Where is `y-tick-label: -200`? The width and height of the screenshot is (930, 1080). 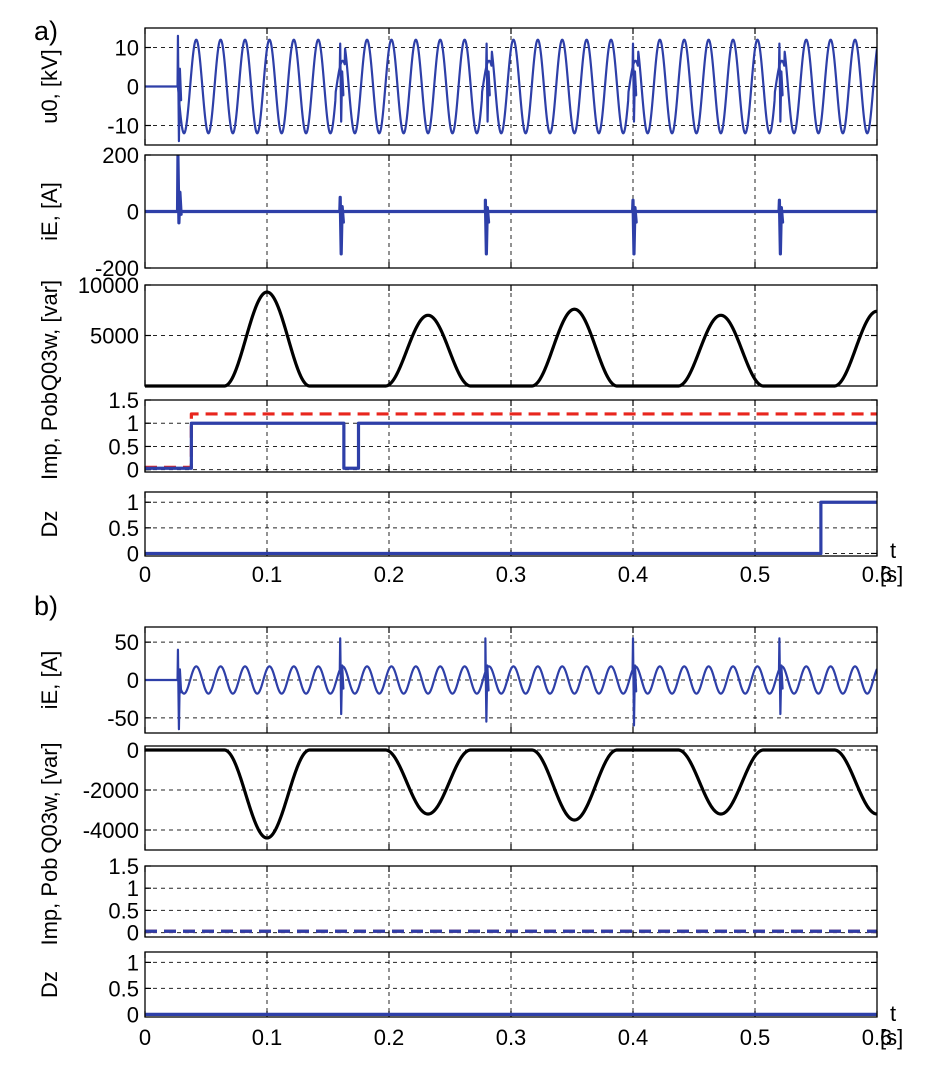
y-tick-label: -200 is located at coordinates (117, 268).